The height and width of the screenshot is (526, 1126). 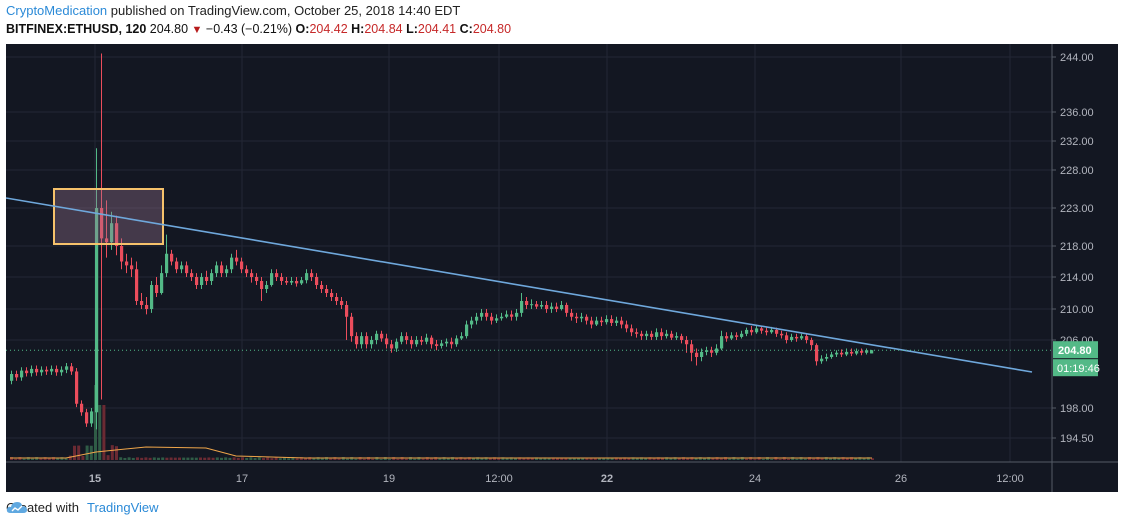 I want to click on price-axis-label: 210.00, so click(x=1077, y=310).